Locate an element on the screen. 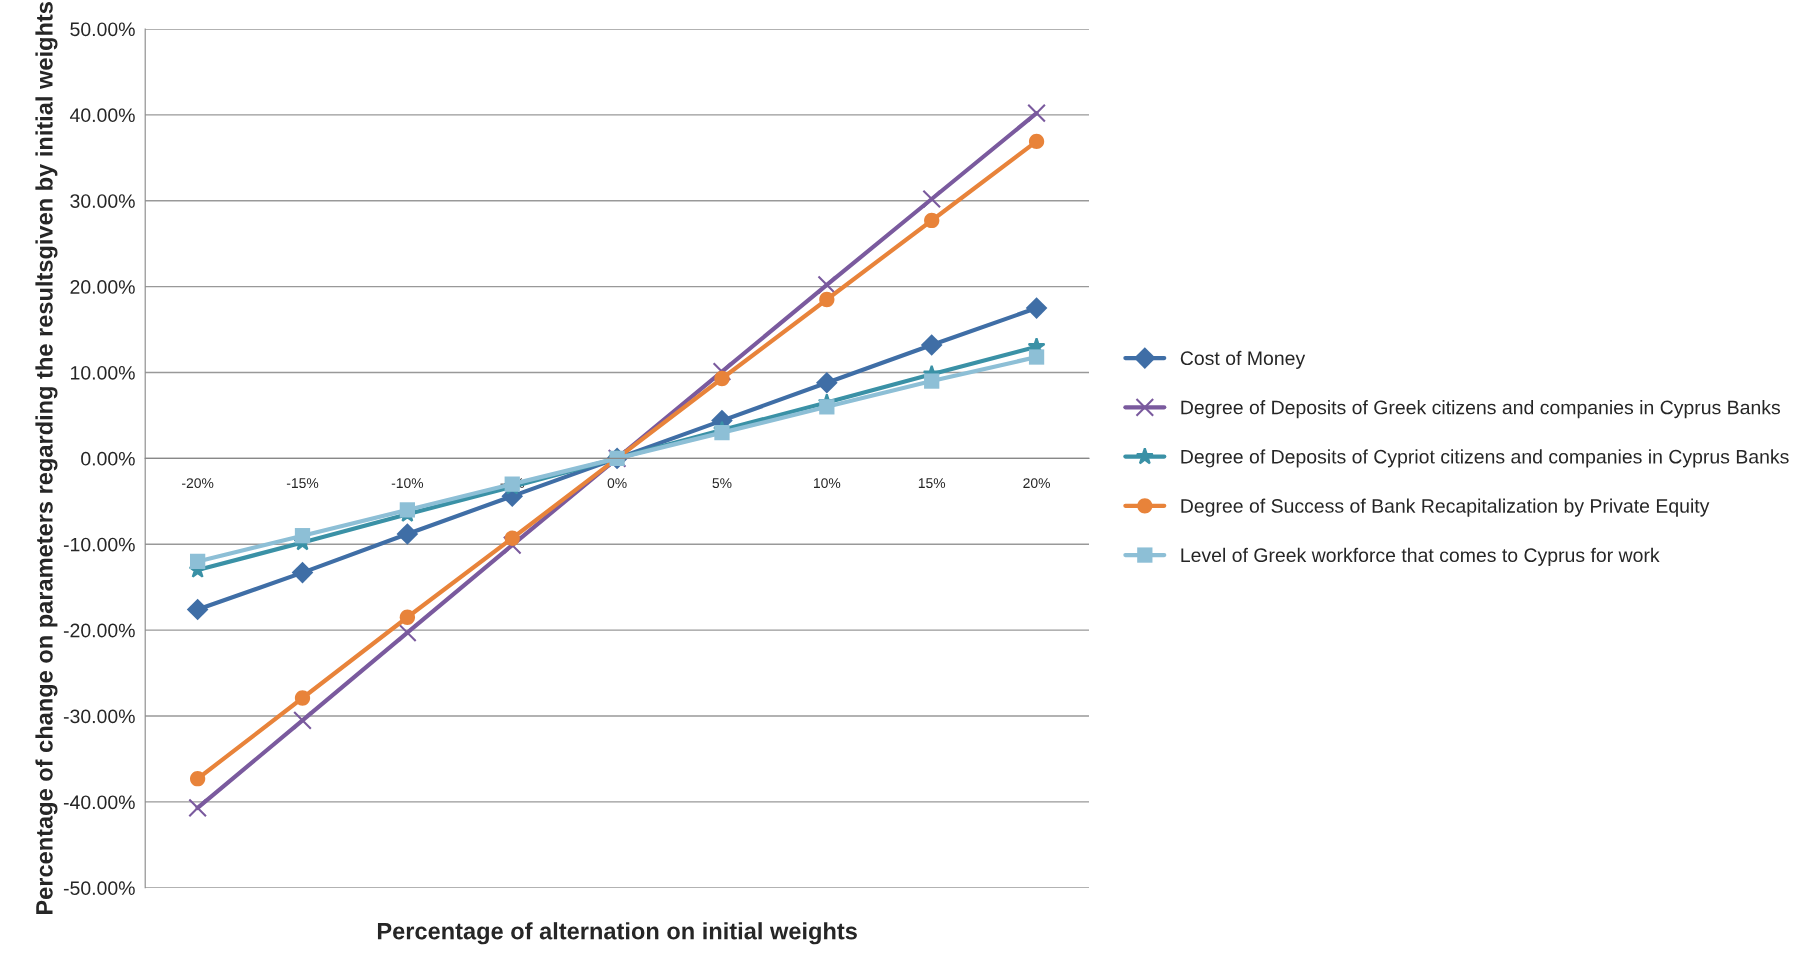 The height and width of the screenshot is (965, 1815). y-tick-label: 40.00% is located at coordinates (102, 115).